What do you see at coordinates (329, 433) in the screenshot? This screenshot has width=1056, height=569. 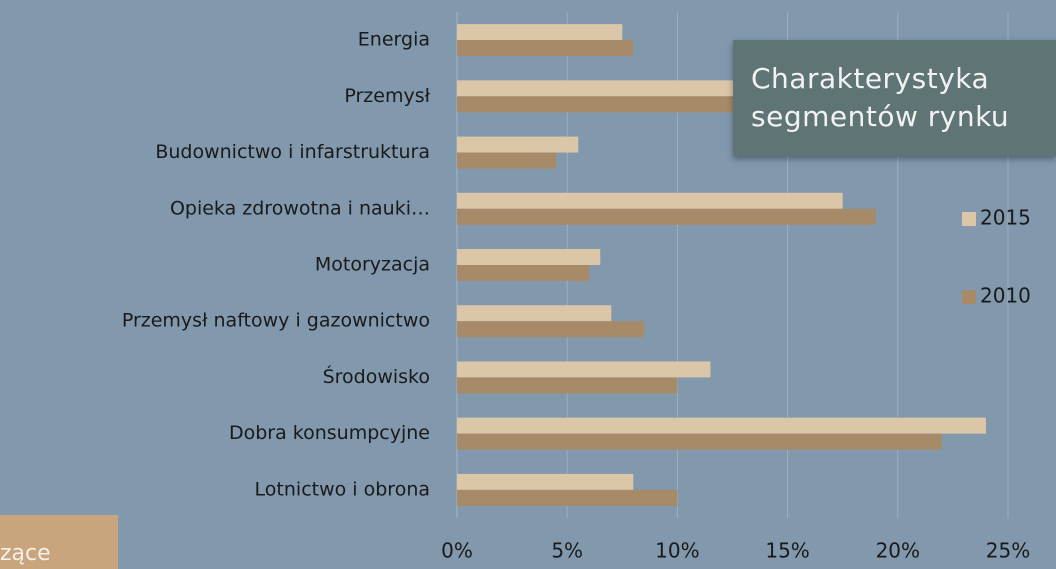 I see `y-tick-label: Dobra konsumpcyjne` at bounding box center [329, 433].